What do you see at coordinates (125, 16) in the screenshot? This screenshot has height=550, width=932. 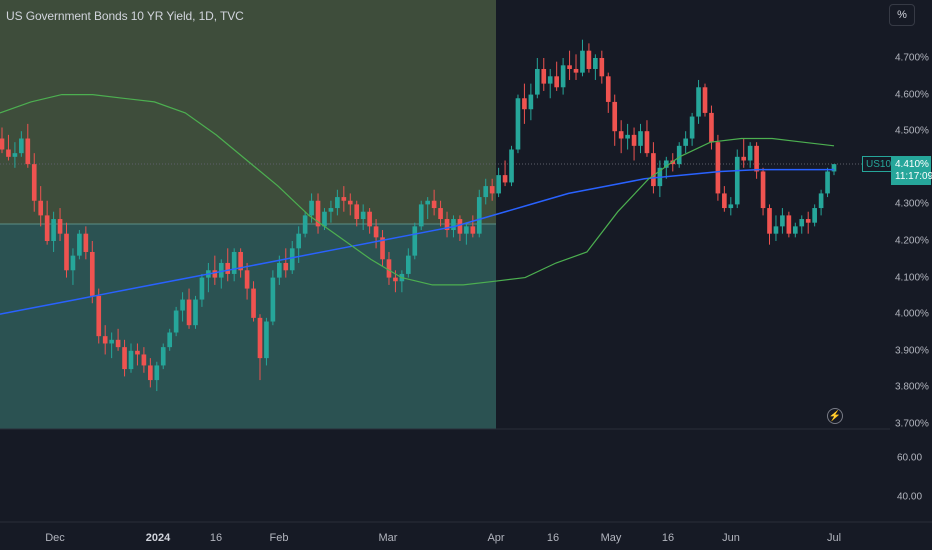 I see `chart-title: US Government Bonds 10 YR Yield, 1D, TVC` at bounding box center [125, 16].